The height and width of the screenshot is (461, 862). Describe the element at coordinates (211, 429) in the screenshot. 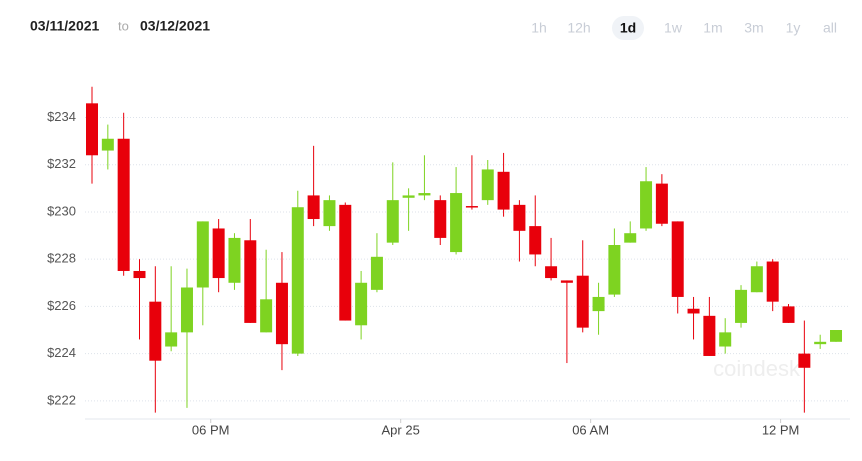

I see `x-tick-label: 06 PM` at that location.